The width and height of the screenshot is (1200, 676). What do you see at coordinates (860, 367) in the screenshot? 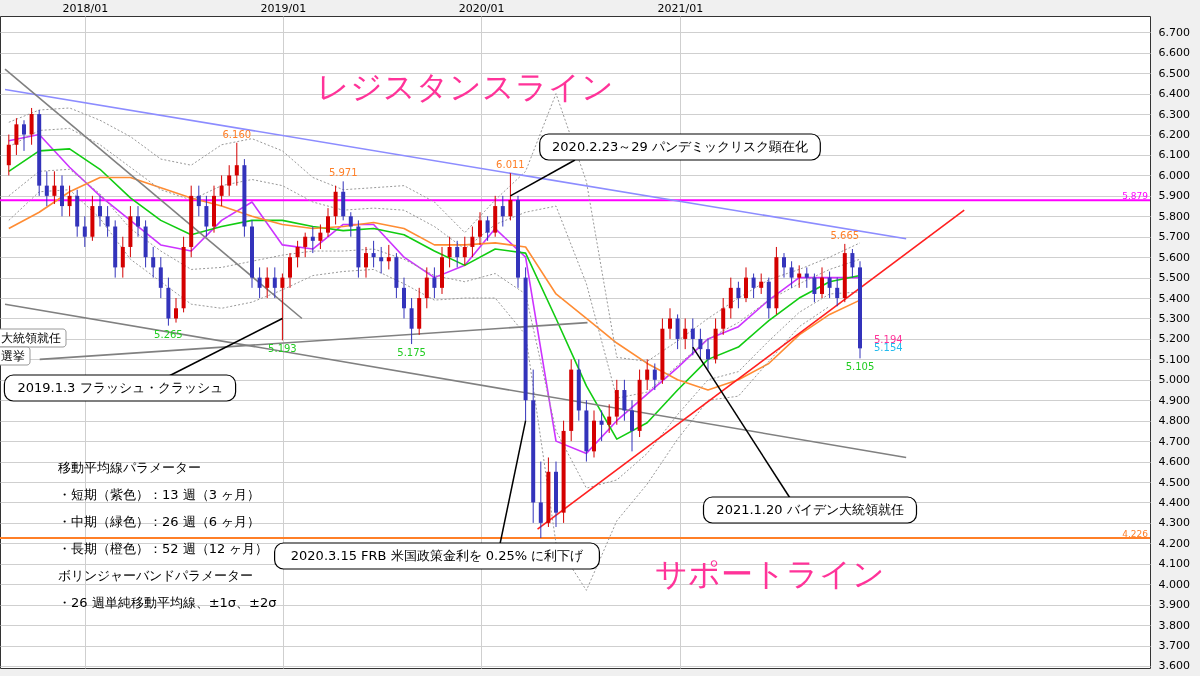
I see `annotation: 5.105` at bounding box center [860, 367].